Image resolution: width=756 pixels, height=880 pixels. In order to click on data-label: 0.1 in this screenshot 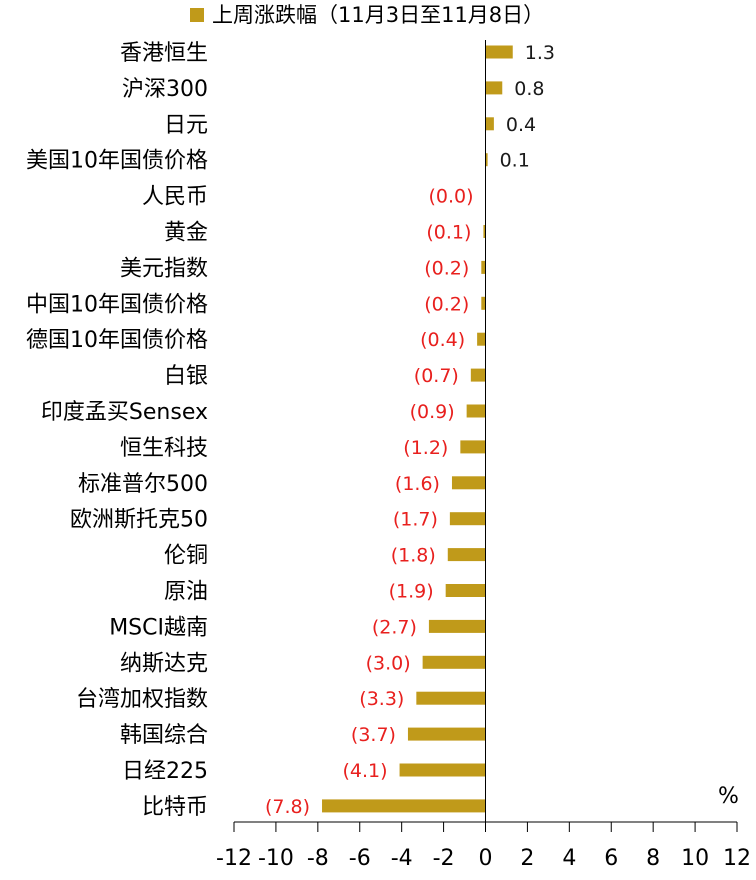, I will do `click(515, 161)`.